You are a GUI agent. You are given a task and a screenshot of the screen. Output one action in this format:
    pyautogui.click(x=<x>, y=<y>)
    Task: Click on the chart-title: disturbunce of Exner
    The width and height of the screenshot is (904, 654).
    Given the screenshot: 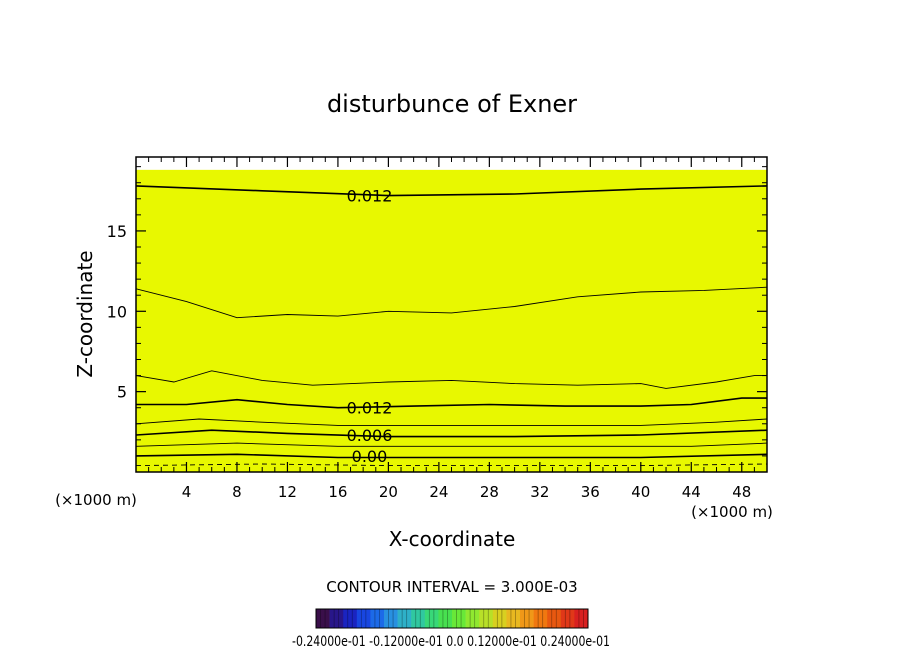 What is the action you would take?
    pyautogui.click(x=452, y=104)
    